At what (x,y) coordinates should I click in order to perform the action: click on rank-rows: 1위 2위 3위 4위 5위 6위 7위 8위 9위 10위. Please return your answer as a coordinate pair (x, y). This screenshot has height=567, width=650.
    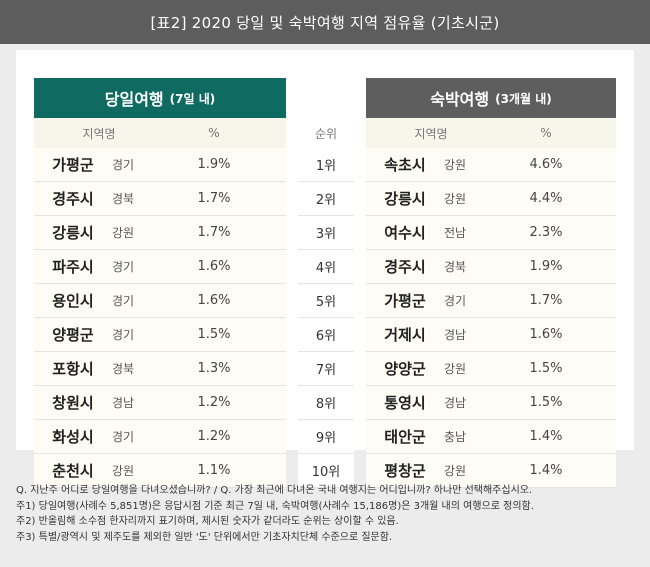
    Looking at the image, I should click on (326, 318).